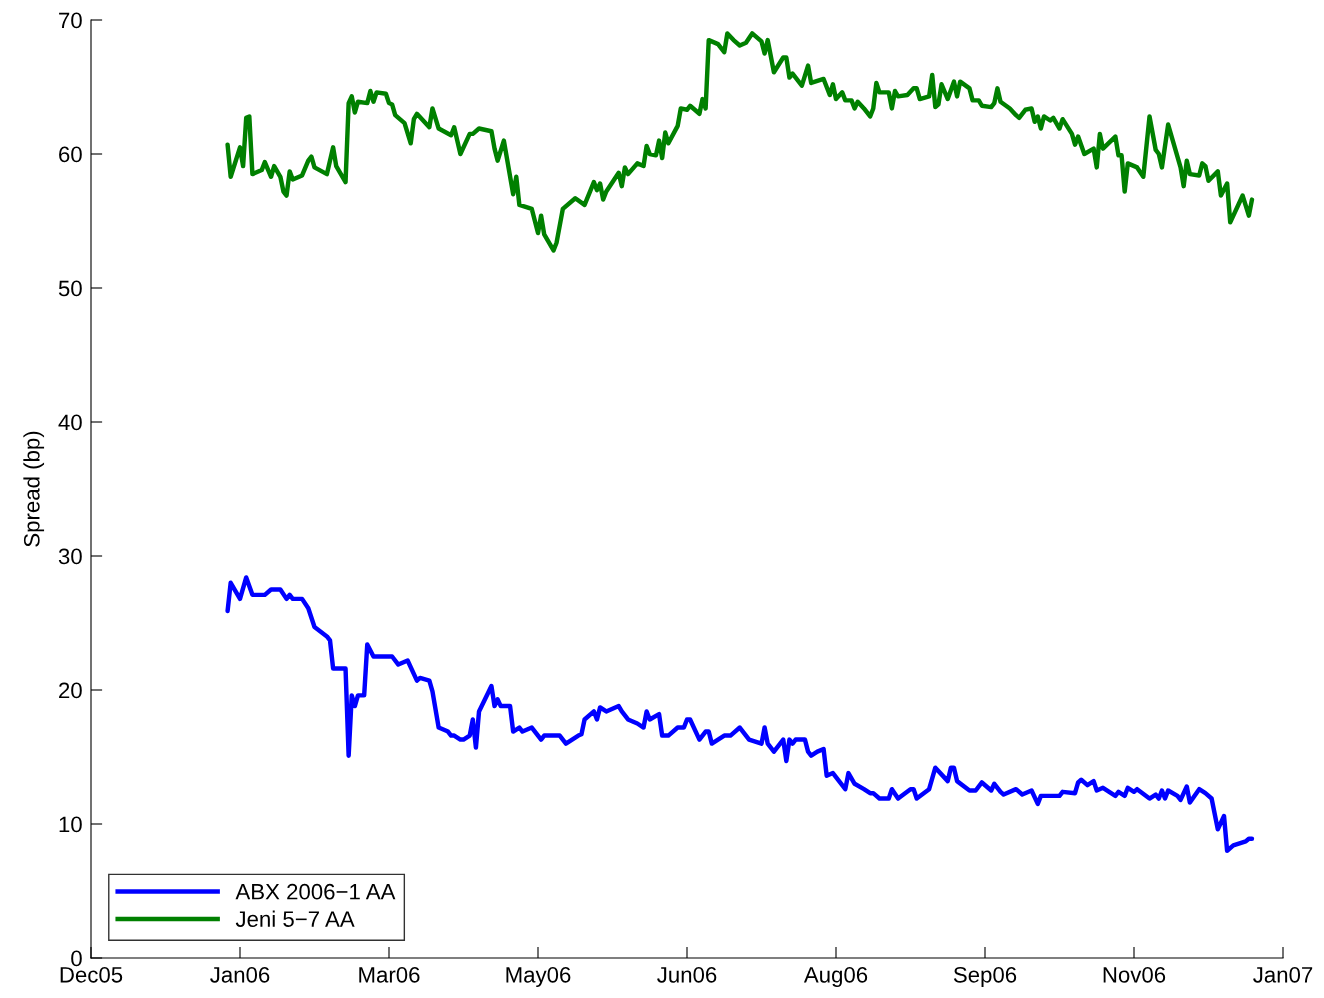  What do you see at coordinates (538, 977) in the screenshot?
I see `x-tick-label: May06` at bounding box center [538, 977].